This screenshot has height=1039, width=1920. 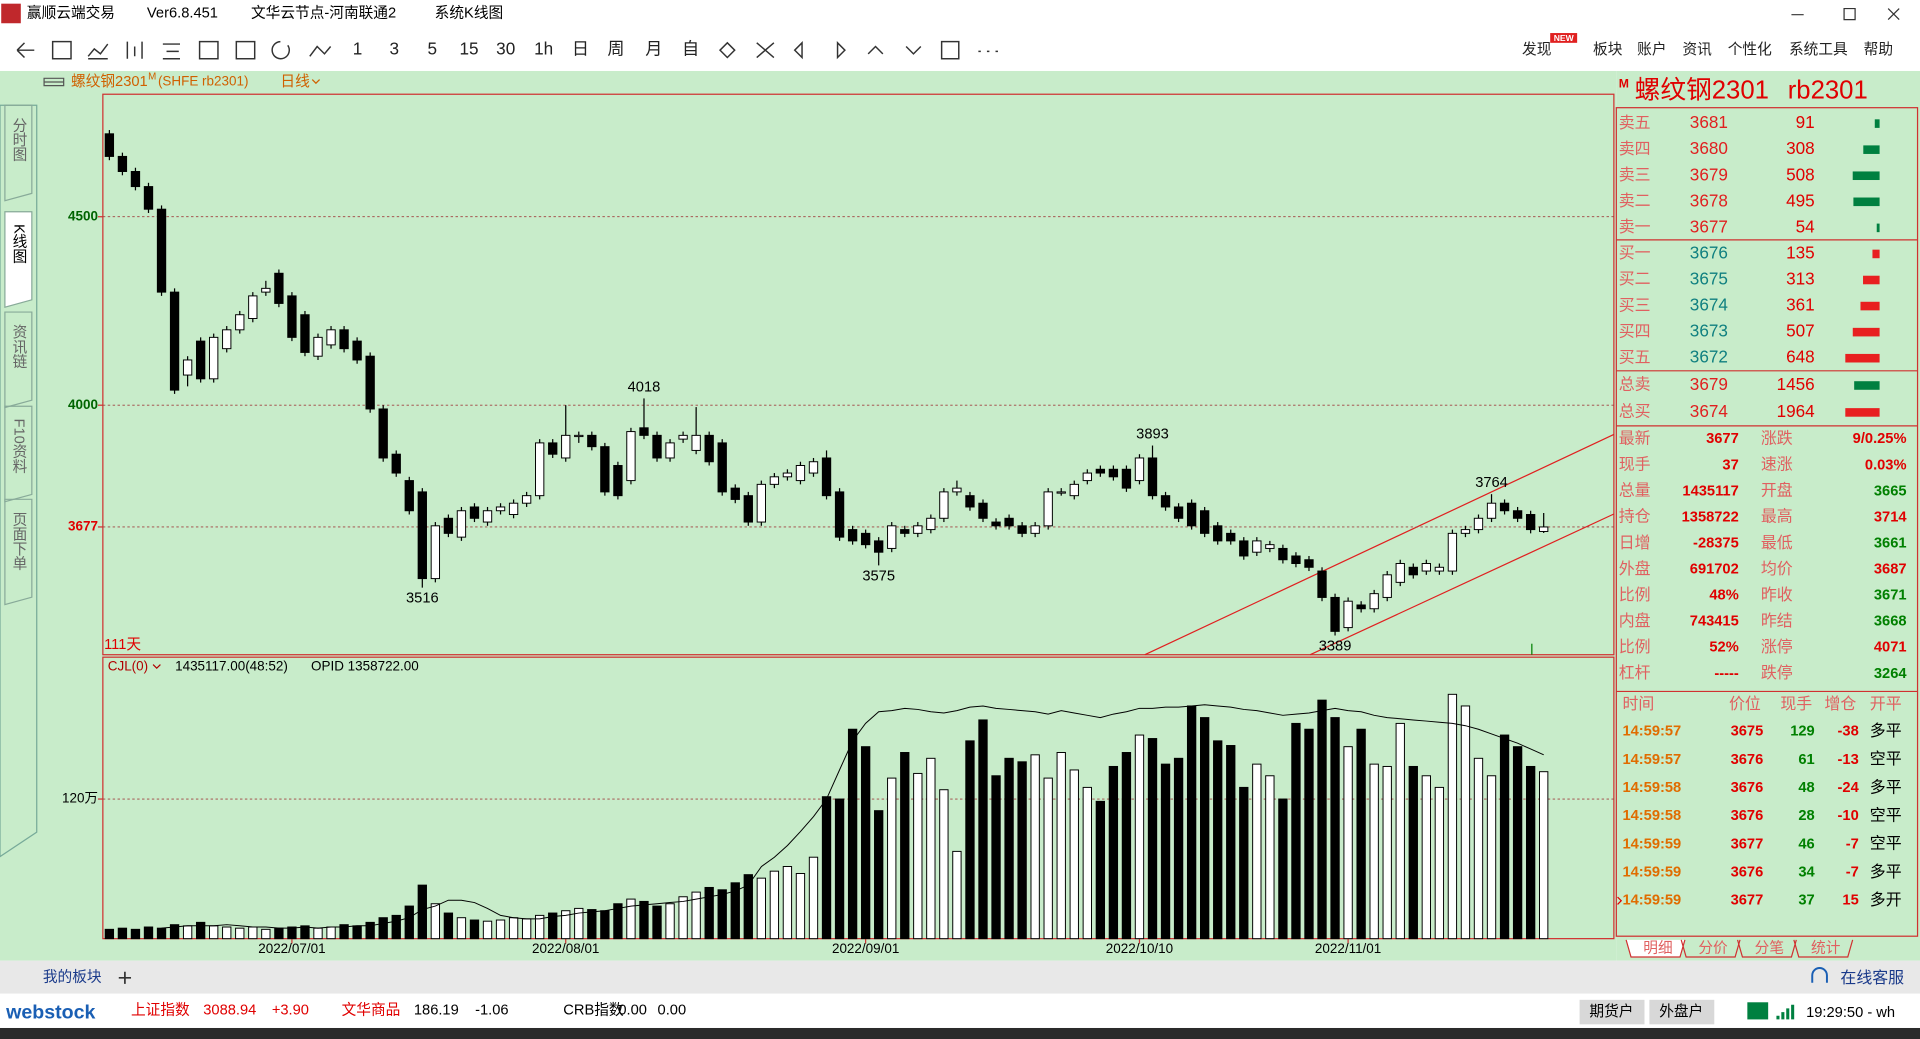 What do you see at coordinates (1152, 434) in the screenshot?
I see `high-annotation: 3893` at bounding box center [1152, 434].